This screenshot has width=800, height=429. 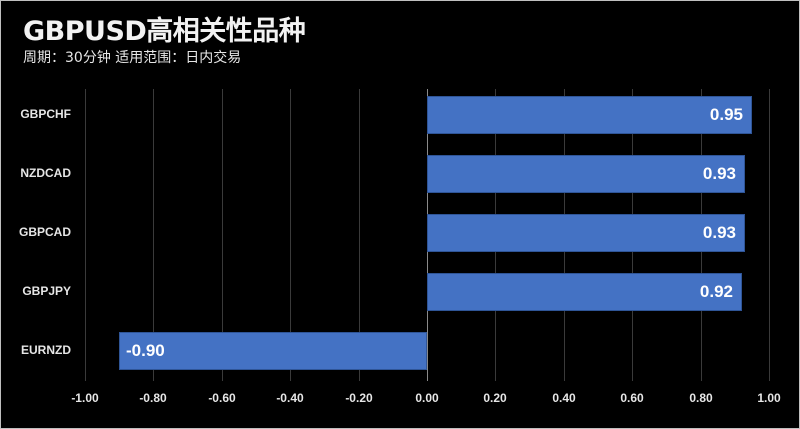 What do you see at coordinates (564, 398) in the screenshot?
I see `x-tick-label: 0.40` at bounding box center [564, 398].